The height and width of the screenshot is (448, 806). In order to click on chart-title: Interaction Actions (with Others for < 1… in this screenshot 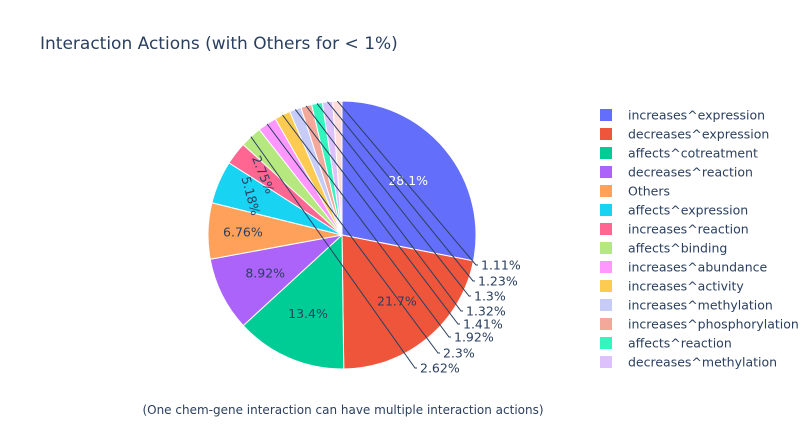, I will do `click(219, 44)`.